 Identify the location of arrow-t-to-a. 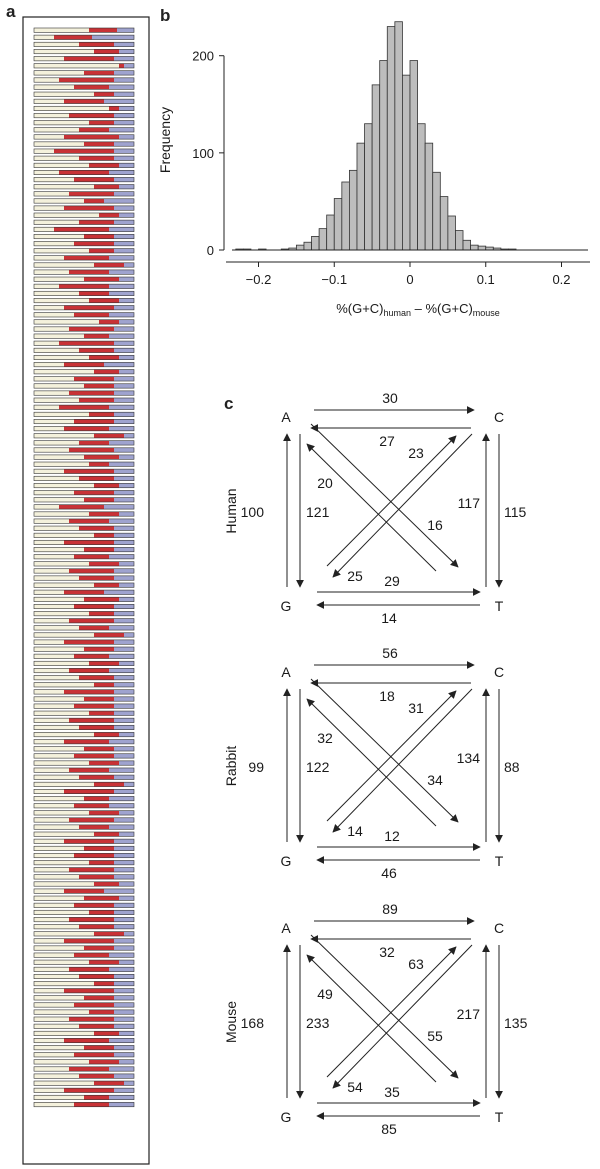
(371, 1018).